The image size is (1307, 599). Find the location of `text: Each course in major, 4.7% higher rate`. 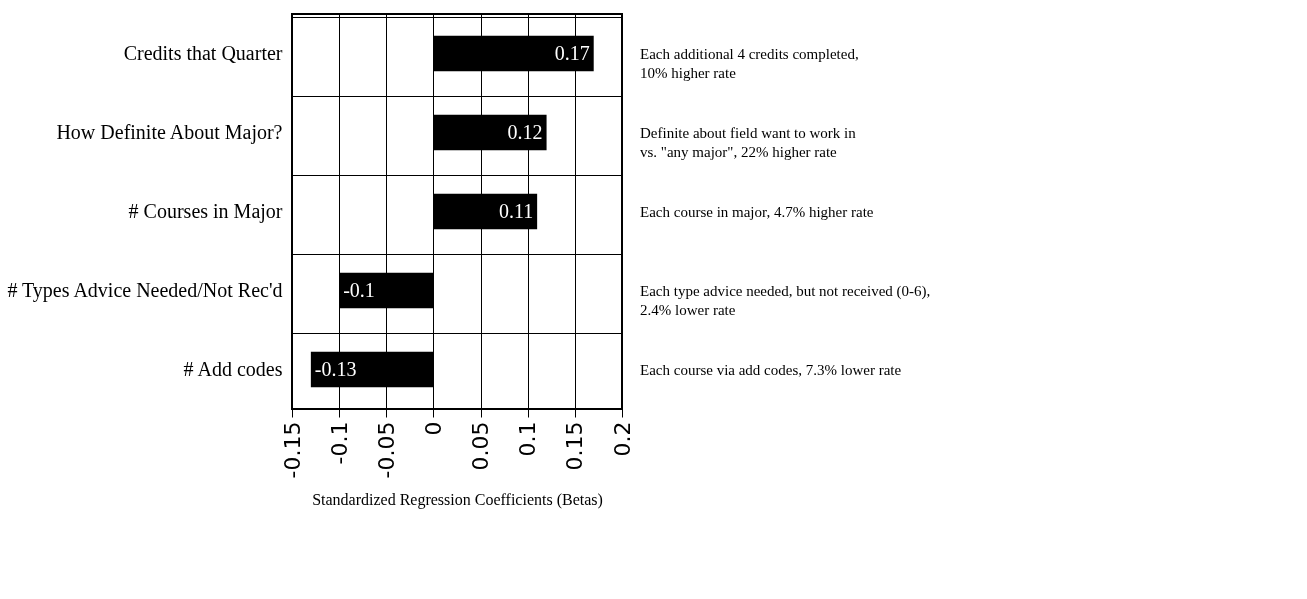

text: Each course in major, 4.7% higher rate is located at coordinates (757, 211).